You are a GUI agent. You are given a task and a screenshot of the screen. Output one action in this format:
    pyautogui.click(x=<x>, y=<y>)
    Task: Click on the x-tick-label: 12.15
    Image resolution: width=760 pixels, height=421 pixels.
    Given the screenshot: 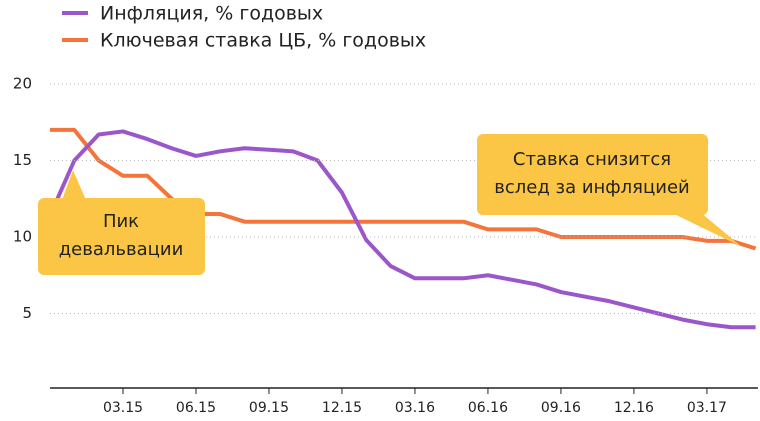 What is the action you would take?
    pyautogui.click(x=342, y=408)
    